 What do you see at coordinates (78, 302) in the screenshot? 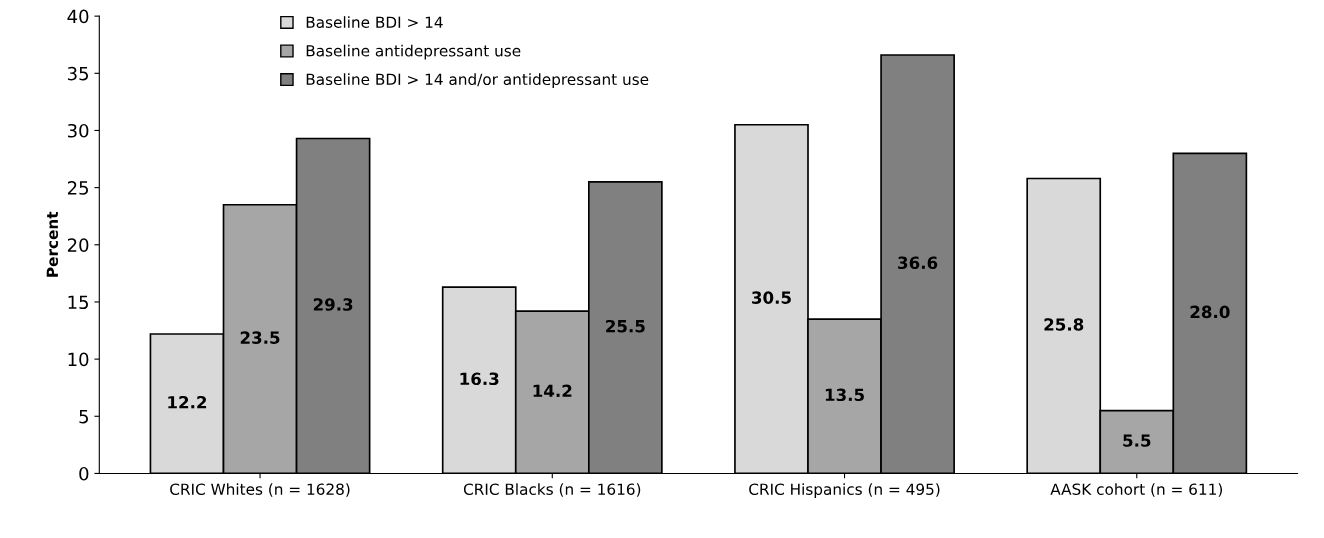
I see `y-tick-label: 15` at bounding box center [78, 302].